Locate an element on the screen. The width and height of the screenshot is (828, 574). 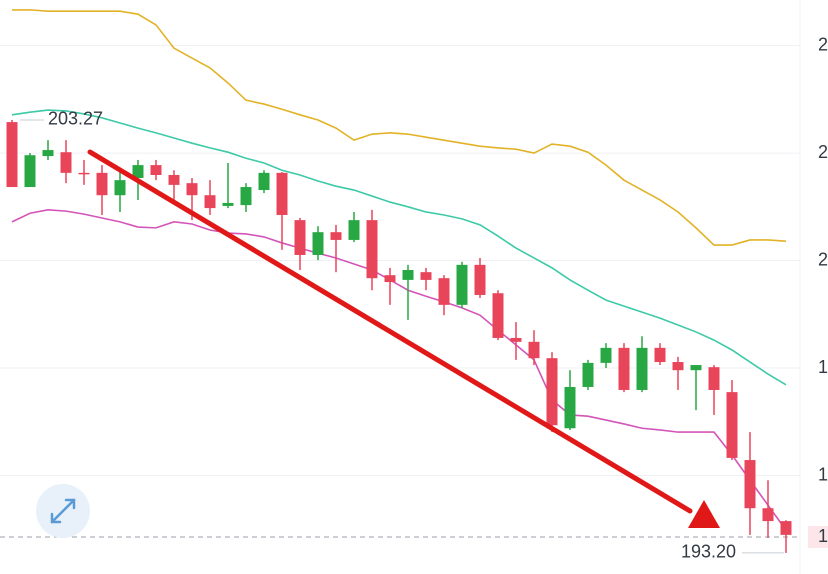
expand-button is located at coordinates (63, 511).